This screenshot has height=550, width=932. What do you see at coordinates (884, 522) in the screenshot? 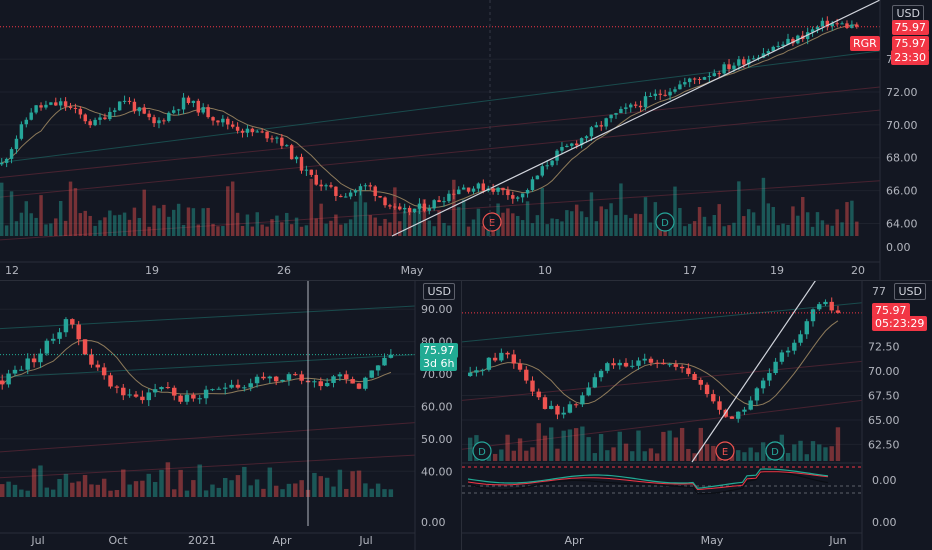
I see `volume-tick-label: 0.00` at bounding box center [884, 522].